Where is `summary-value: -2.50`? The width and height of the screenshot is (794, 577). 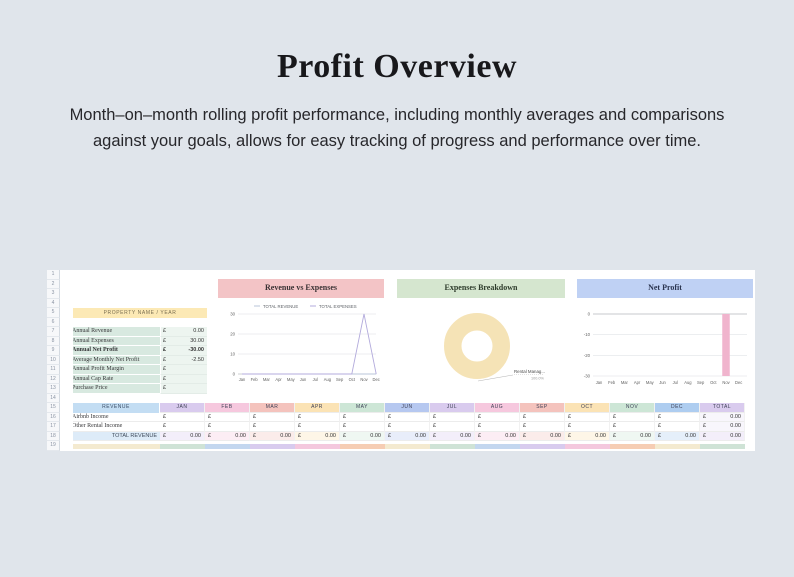 summary-value: -2.50 is located at coordinates (189, 360).